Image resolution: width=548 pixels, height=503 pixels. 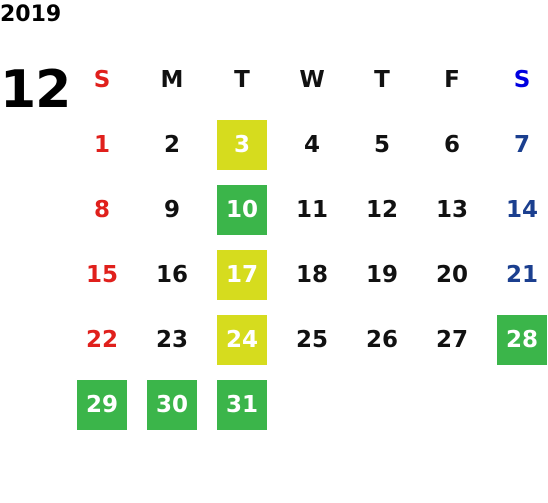 What do you see at coordinates (242, 405) in the screenshot?
I see `highlighted-day: 31` at bounding box center [242, 405].